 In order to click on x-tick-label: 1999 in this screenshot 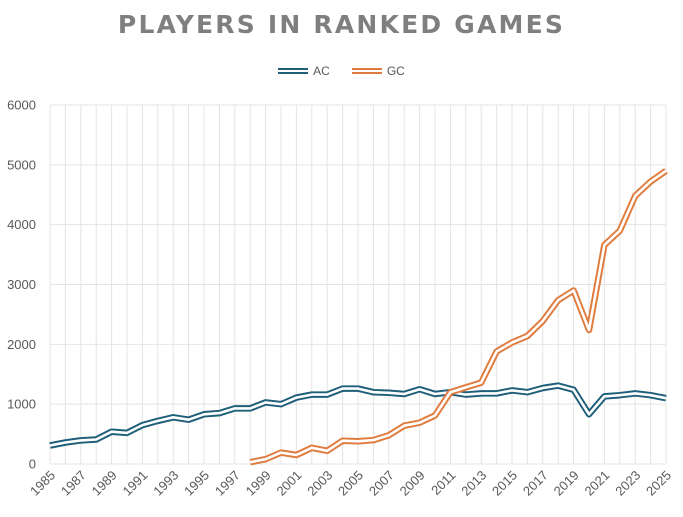, I will do `click(258, 483)`.